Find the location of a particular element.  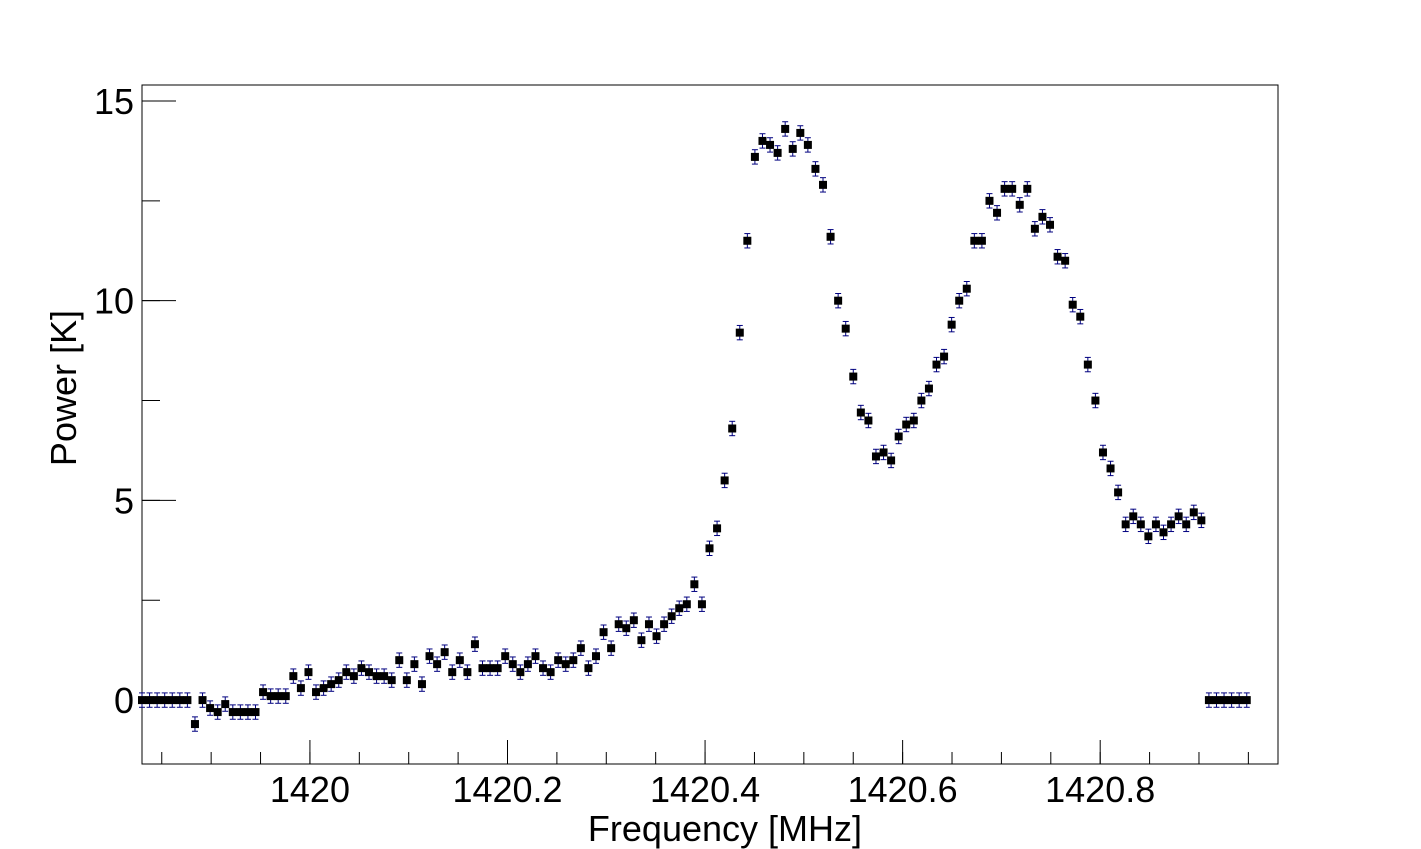

y-axis-title: Power [K] is located at coordinates (63, 388).